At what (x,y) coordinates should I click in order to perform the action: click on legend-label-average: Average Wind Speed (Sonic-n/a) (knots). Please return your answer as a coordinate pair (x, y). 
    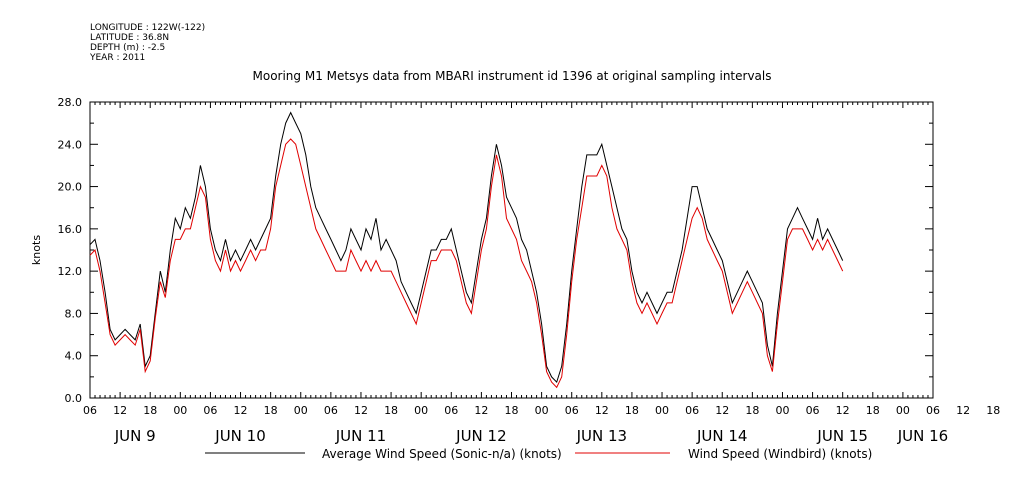
    Looking at the image, I should click on (442, 454).